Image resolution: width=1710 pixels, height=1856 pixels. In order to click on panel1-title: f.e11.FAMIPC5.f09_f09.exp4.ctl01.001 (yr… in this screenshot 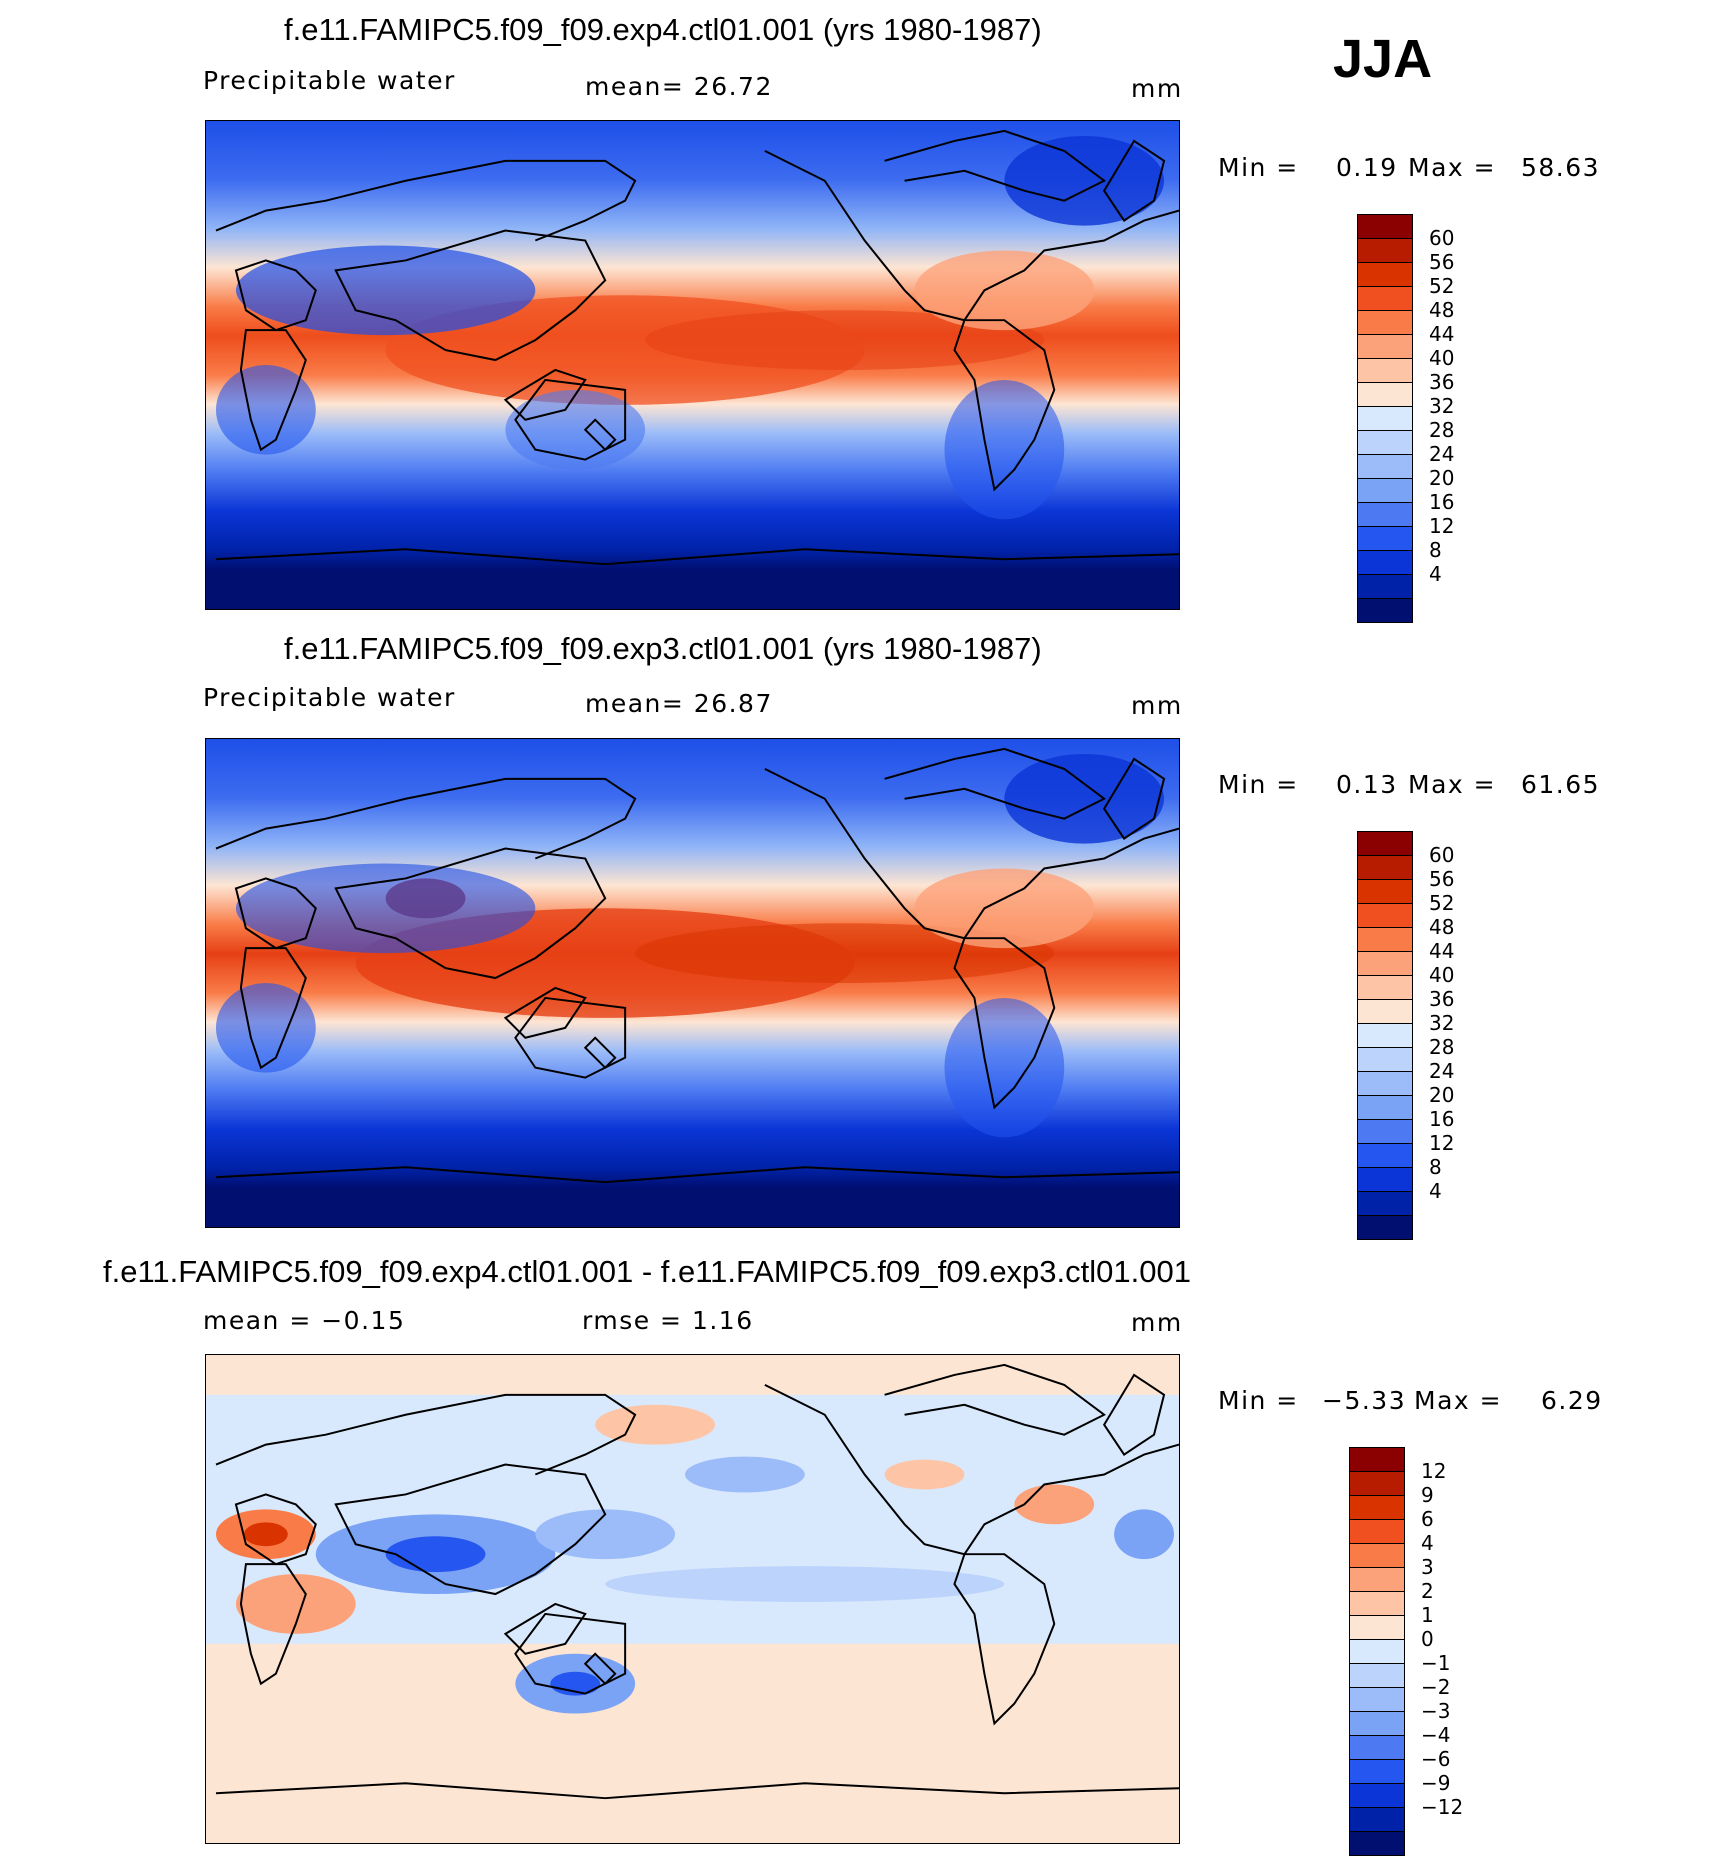, I will do `click(663, 29)`.